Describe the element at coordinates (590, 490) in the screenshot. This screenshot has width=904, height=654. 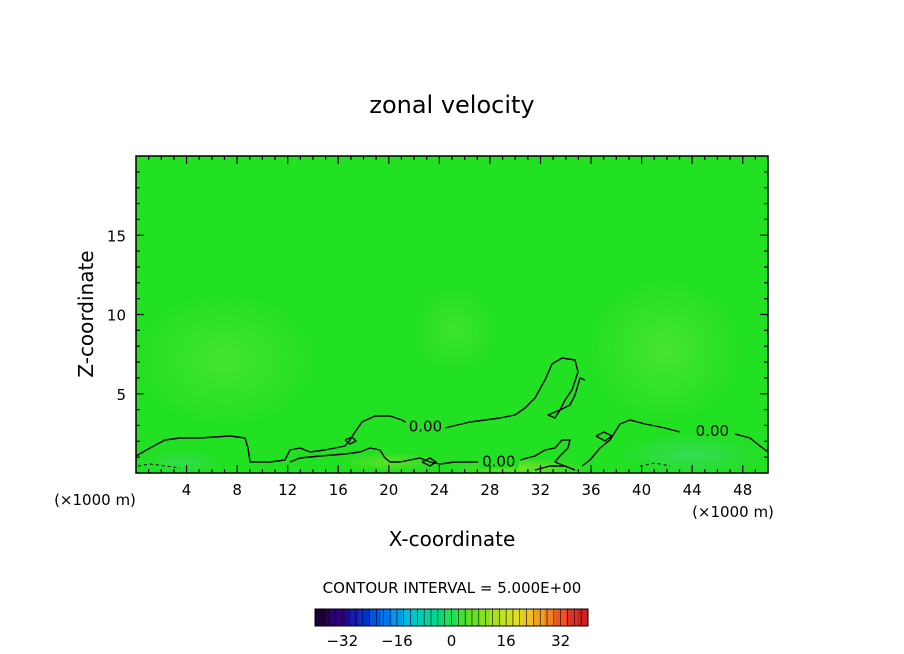
I see `x-tick-label: 36` at that location.